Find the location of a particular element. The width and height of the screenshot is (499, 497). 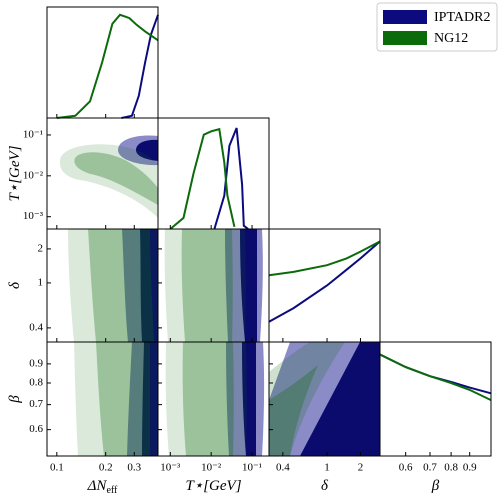

x-tick-label: 0.6 is located at coordinates (406, 468).